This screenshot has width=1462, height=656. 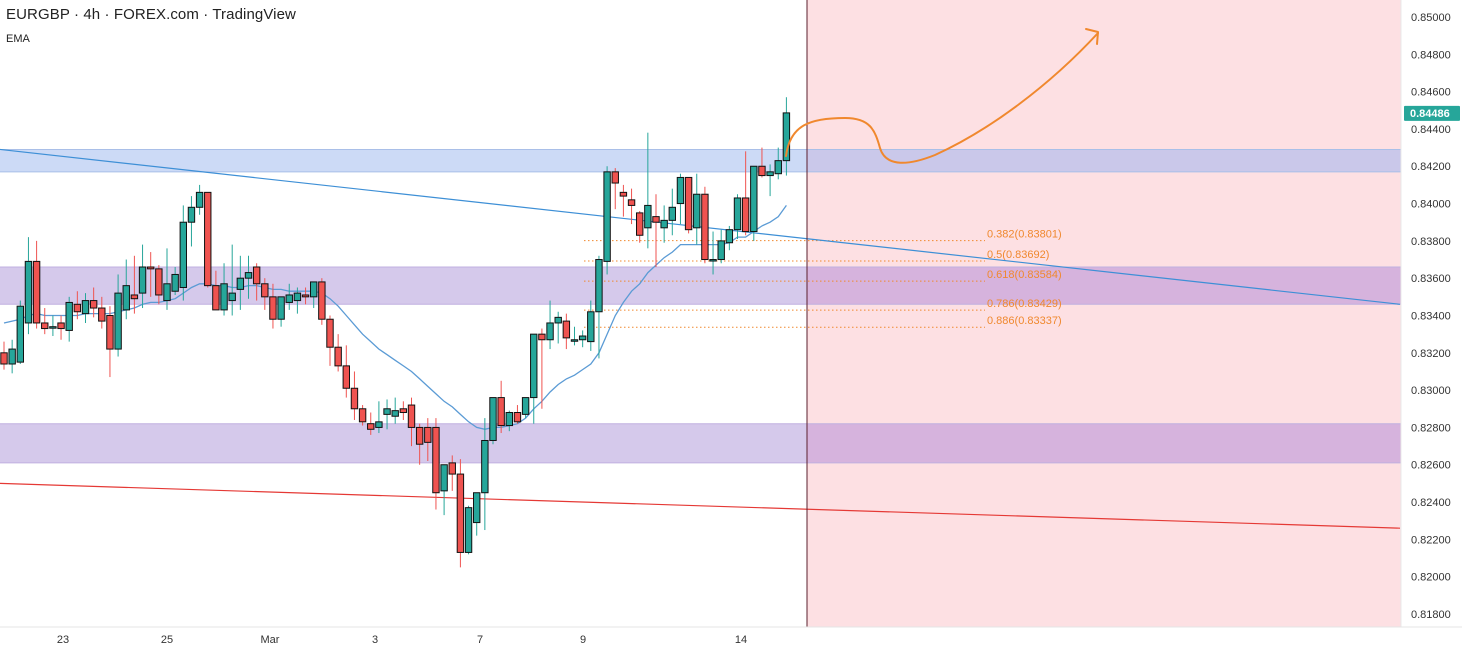 What do you see at coordinates (700, 505) in the screenshot?
I see `descending-red-trendline` at bounding box center [700, 505].